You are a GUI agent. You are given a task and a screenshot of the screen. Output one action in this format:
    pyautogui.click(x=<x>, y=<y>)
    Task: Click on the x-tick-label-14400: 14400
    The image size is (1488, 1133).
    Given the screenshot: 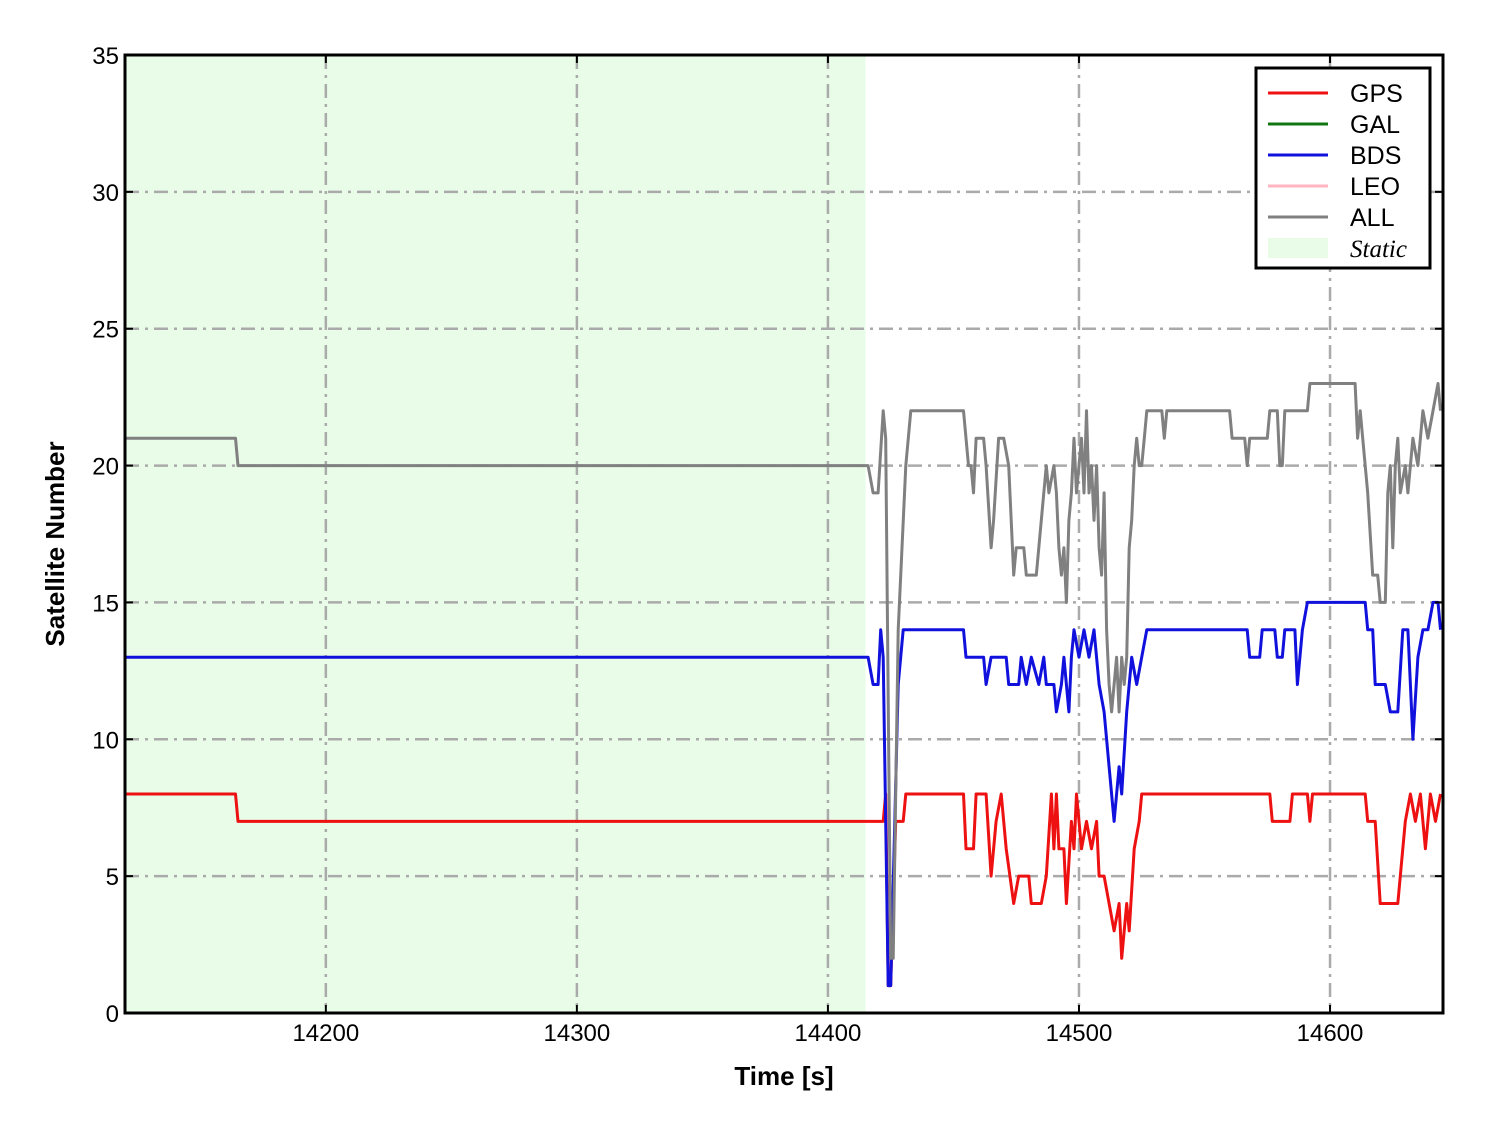 What is the action you would take?
    pyautogui.click(x=828, y=1033)
    